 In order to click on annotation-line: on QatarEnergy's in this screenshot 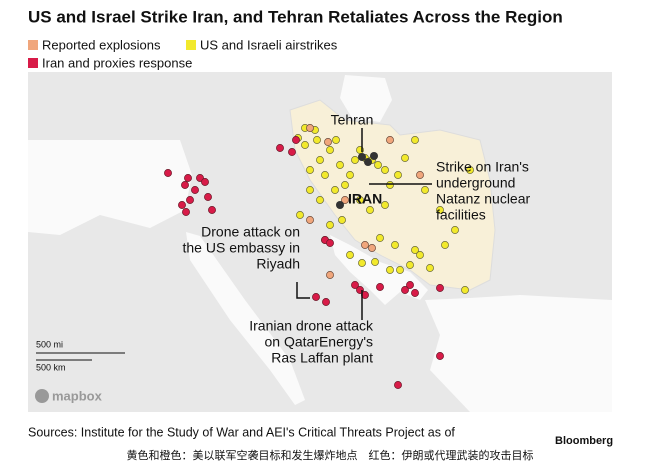, I will do `click(318, 342)`.